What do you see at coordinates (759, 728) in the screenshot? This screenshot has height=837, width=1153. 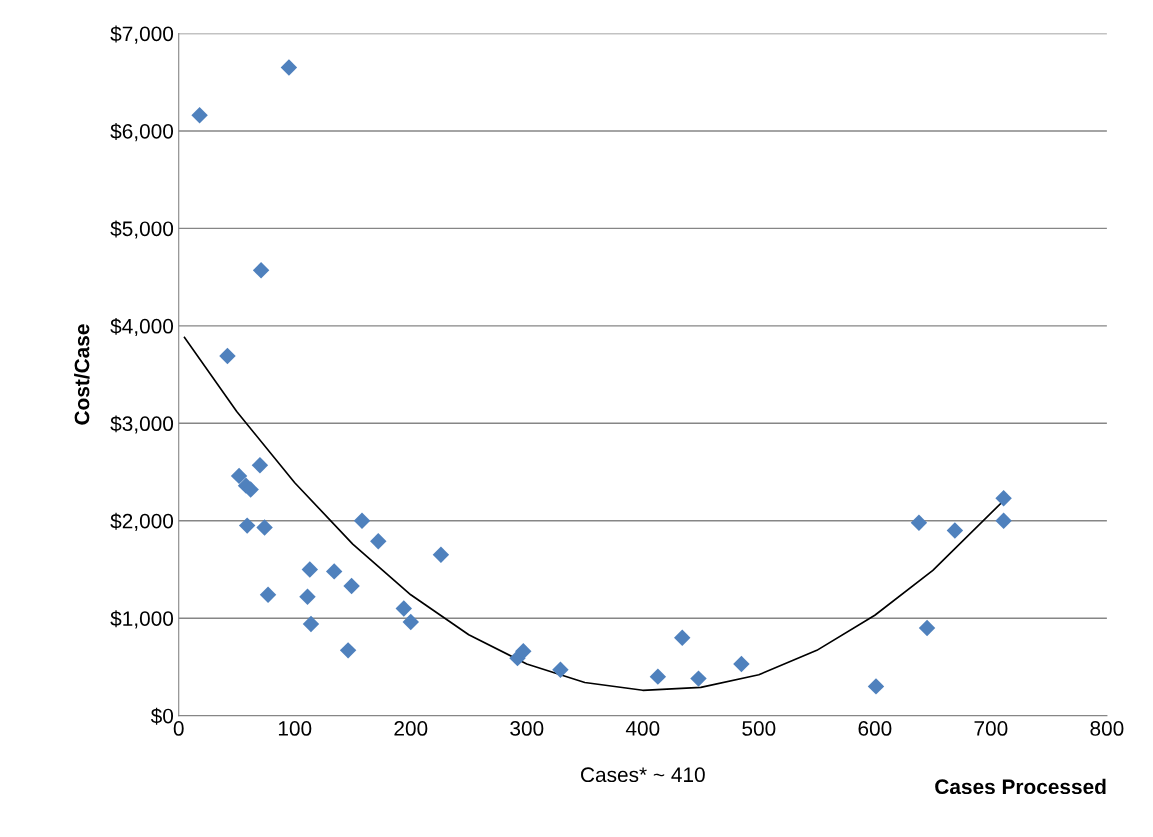 I see `x-tick-label: 500` at bounding box center [759, 728].